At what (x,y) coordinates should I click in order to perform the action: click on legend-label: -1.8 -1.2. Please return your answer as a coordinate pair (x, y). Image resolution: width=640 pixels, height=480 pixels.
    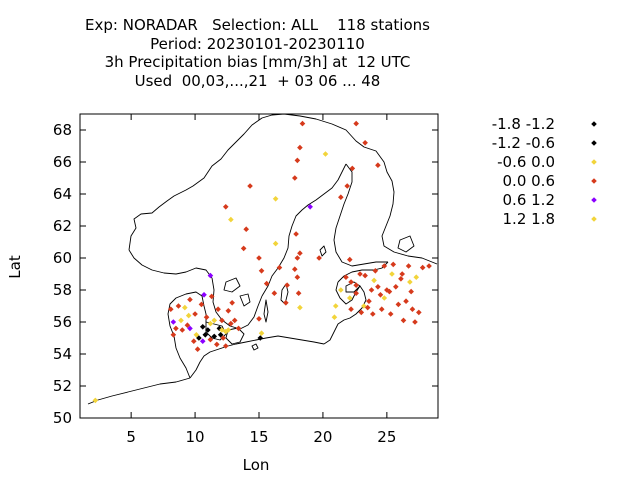
    Looking at the image, I should click on (523, 124).